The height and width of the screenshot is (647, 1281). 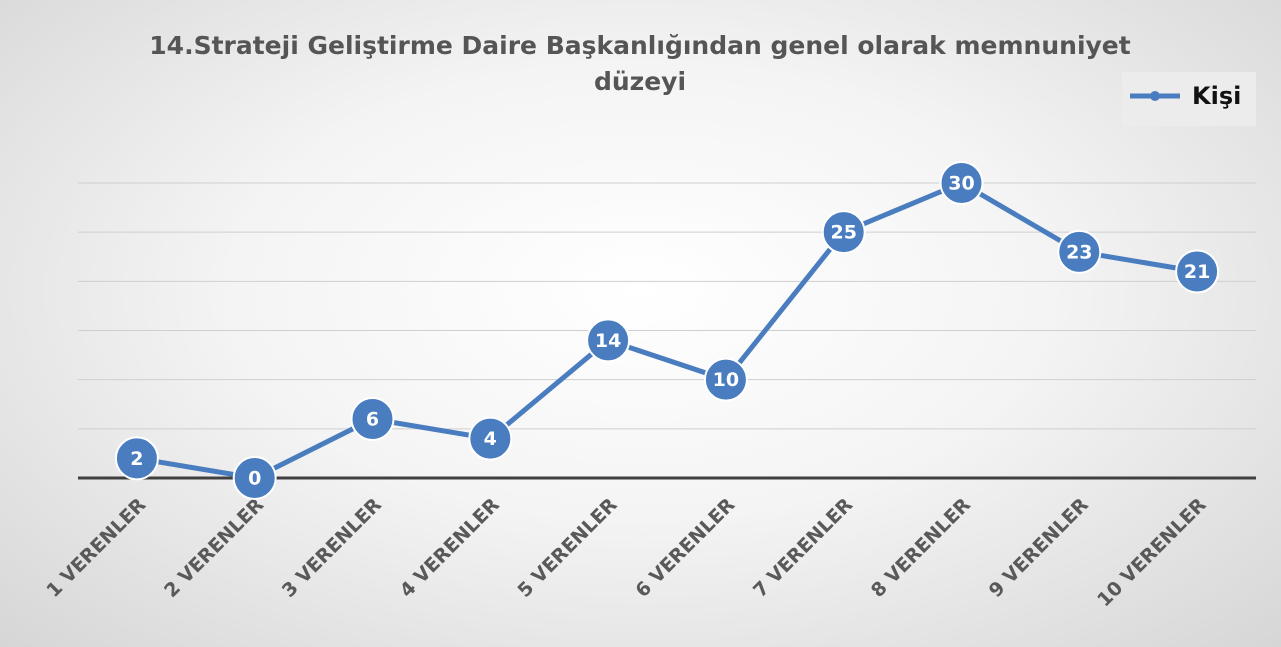 I want to click on data-label: 23, so click(x=1079, y=252).